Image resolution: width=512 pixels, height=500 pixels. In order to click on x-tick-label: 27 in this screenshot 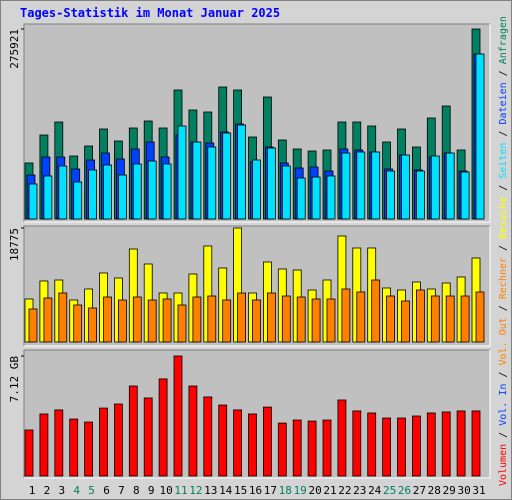, I will do `click(419, 490)`.